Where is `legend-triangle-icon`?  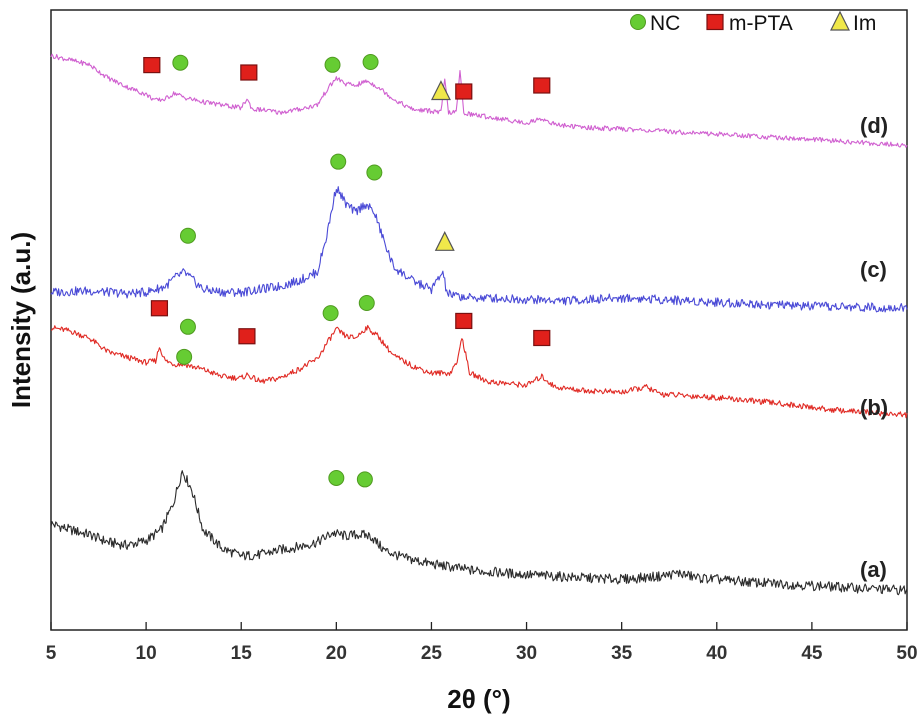 legend-triangle-icon is located at coordinates (840, 20).